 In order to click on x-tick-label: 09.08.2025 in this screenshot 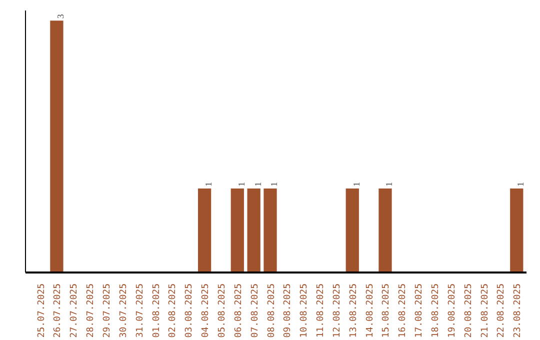, I will do `click(288, 310)`.